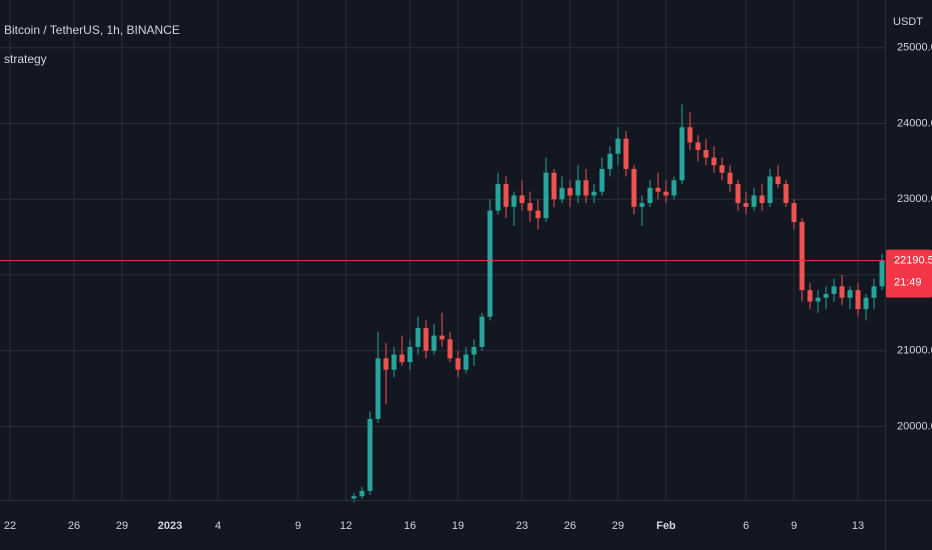 Image resolution: width=932 pixels, height=550 pixels. I want to click on last-price-box, so click(909, 273).